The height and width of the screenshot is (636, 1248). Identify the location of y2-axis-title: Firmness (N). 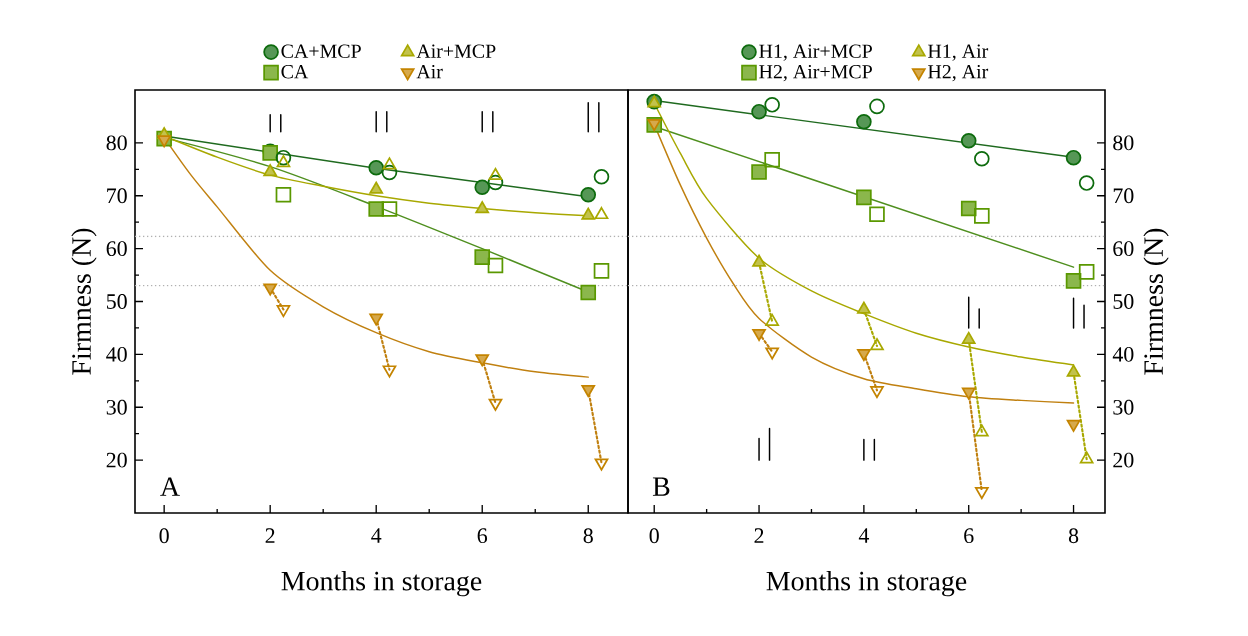
(1156, 301).